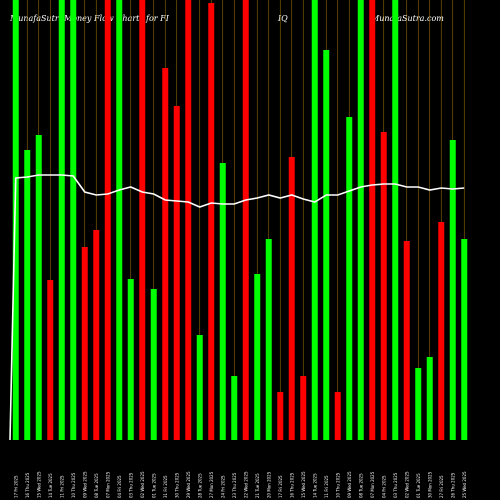  Describe the element at coordinates (37, 18) in the screenshot. I see `brand-left: MunafaSutra` at that location.